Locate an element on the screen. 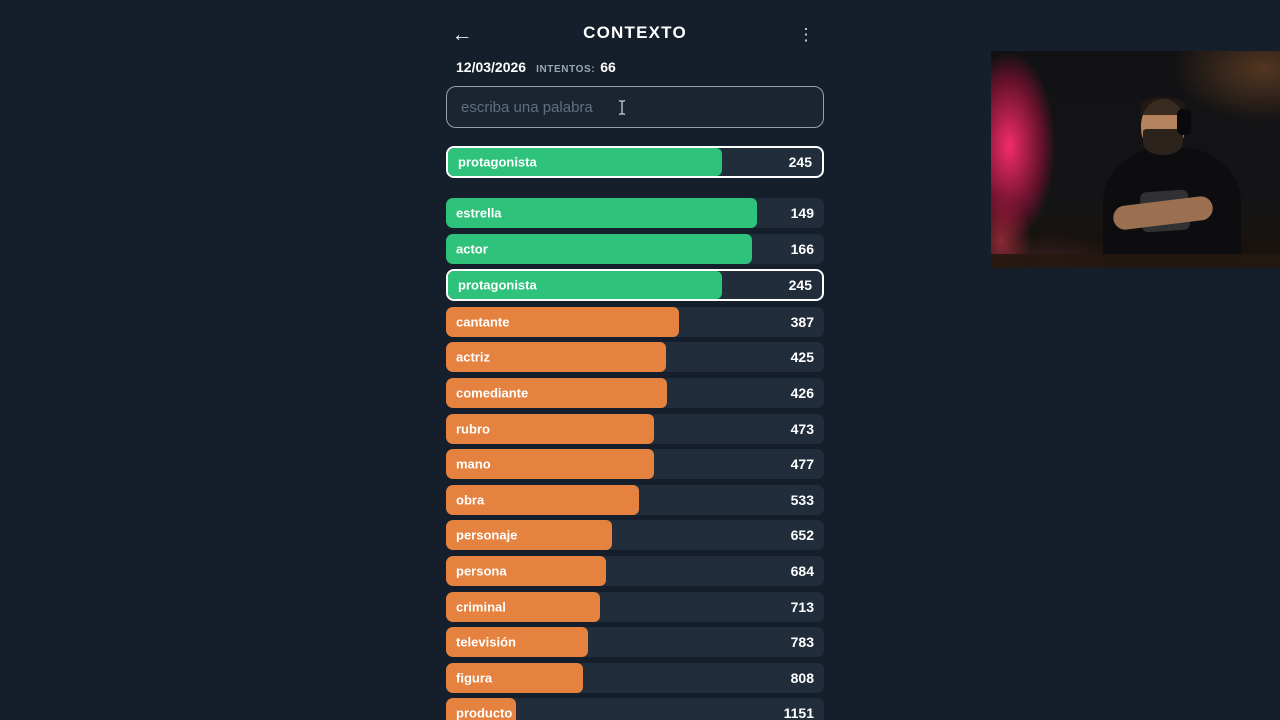 This screenshot has width=1280, height=720. guess-row: comediante 426 is located at coordinates (635, 392).